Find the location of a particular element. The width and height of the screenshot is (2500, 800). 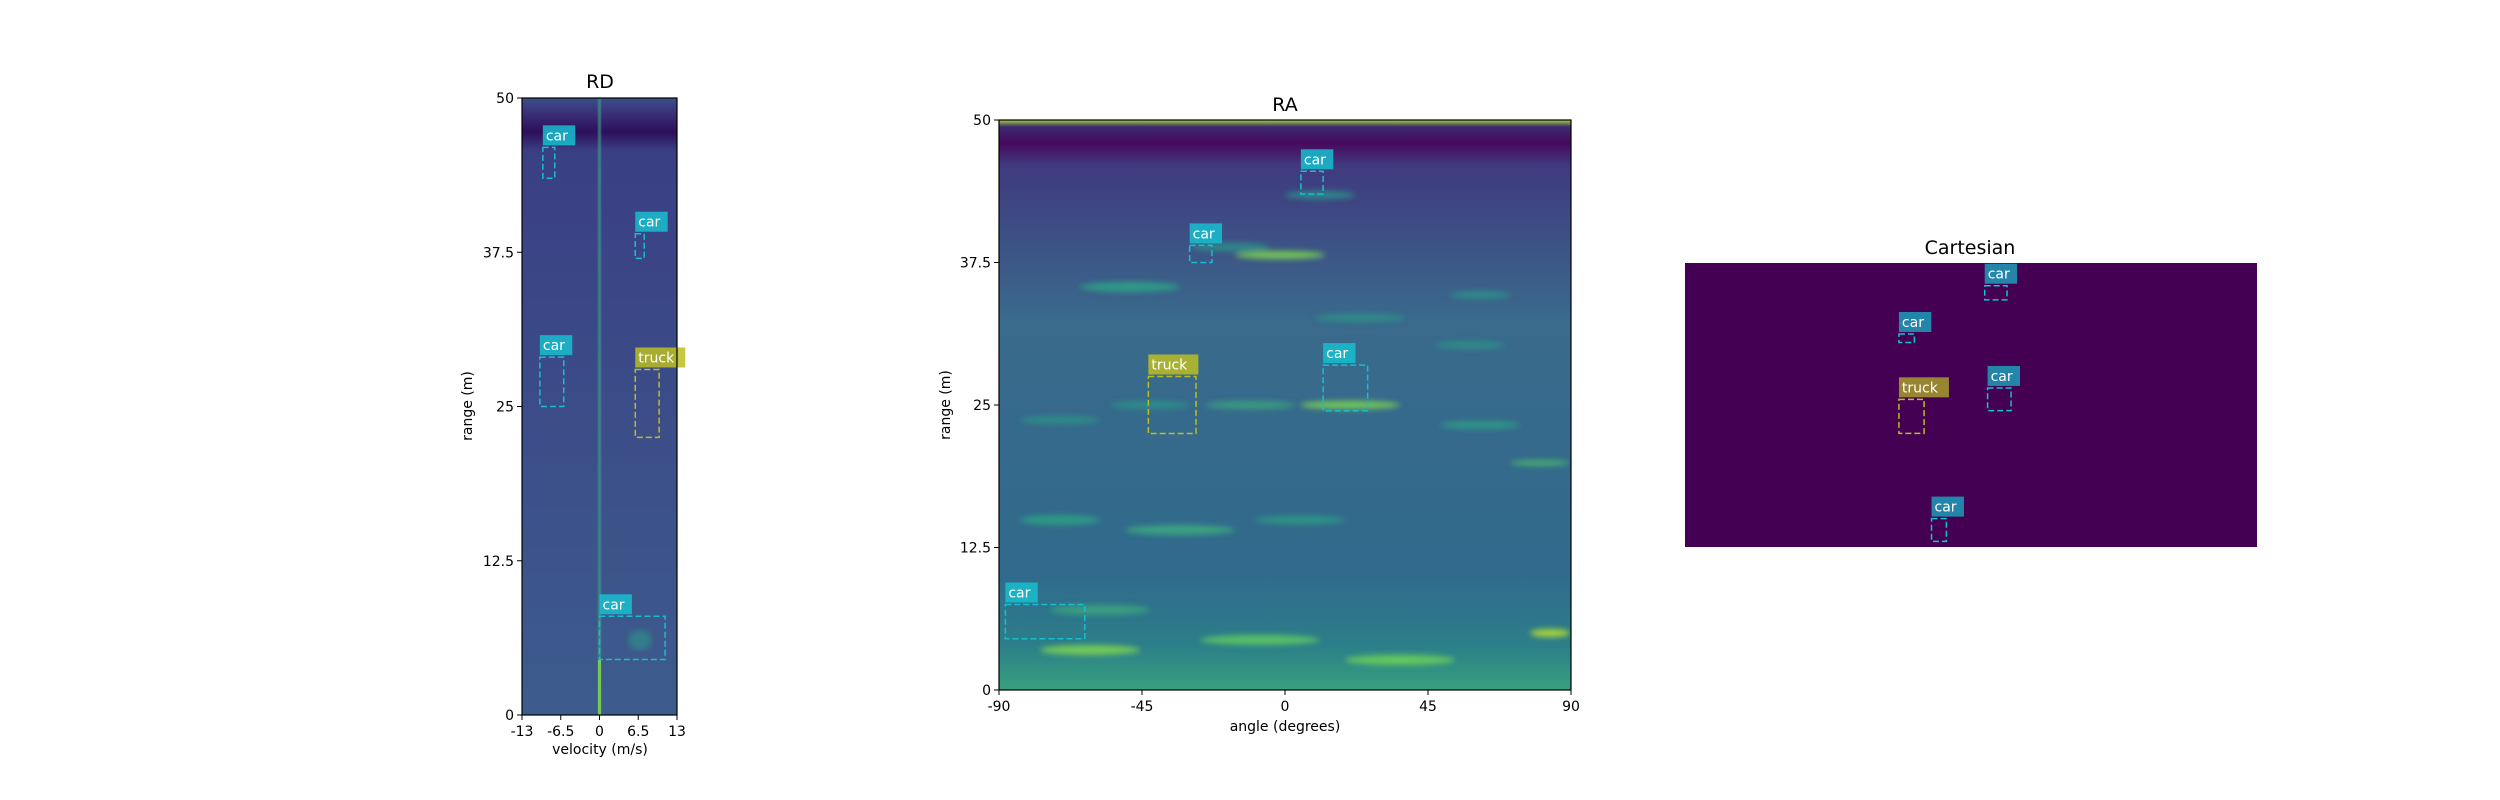

rd-y-axis-label: range (m) is located at coordinates (468, 406).